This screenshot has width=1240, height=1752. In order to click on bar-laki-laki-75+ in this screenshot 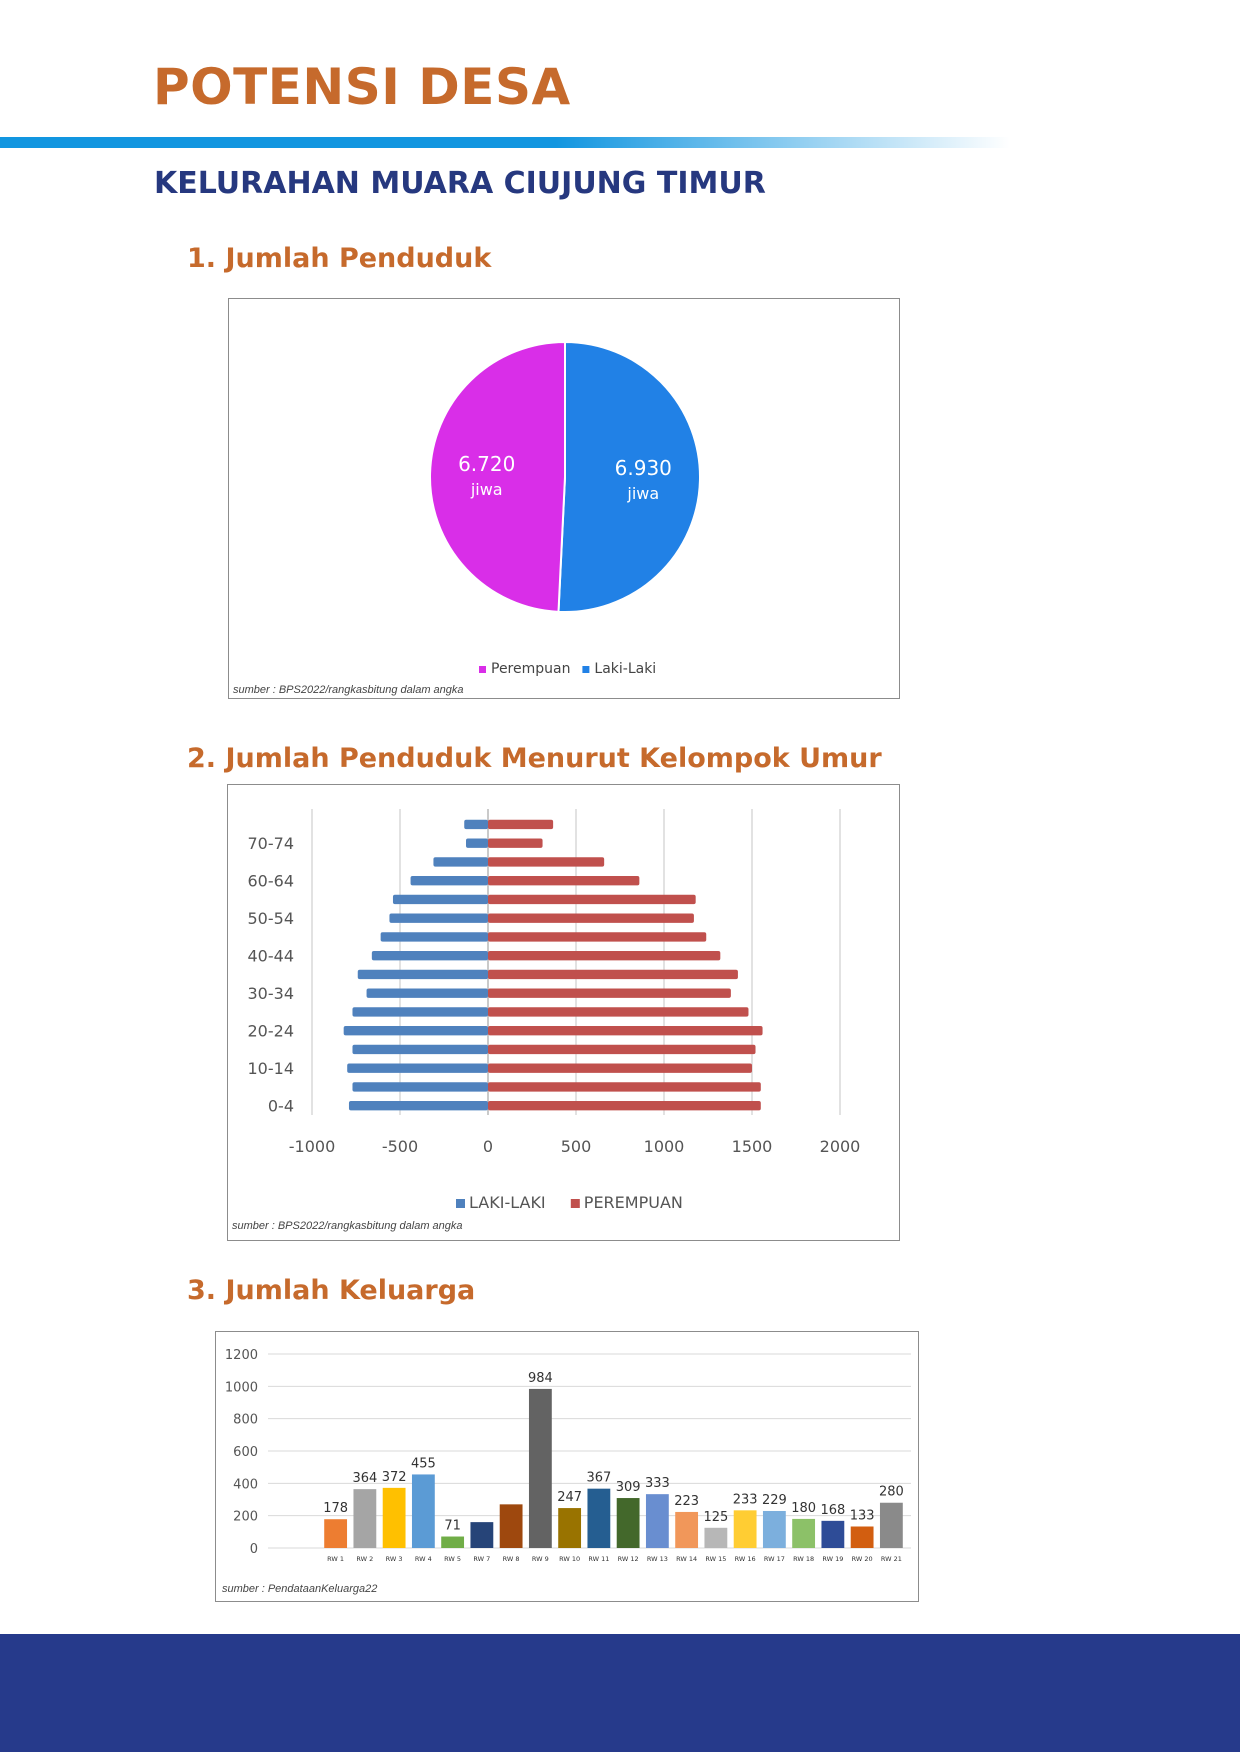, I will do `click(476, 824)`.